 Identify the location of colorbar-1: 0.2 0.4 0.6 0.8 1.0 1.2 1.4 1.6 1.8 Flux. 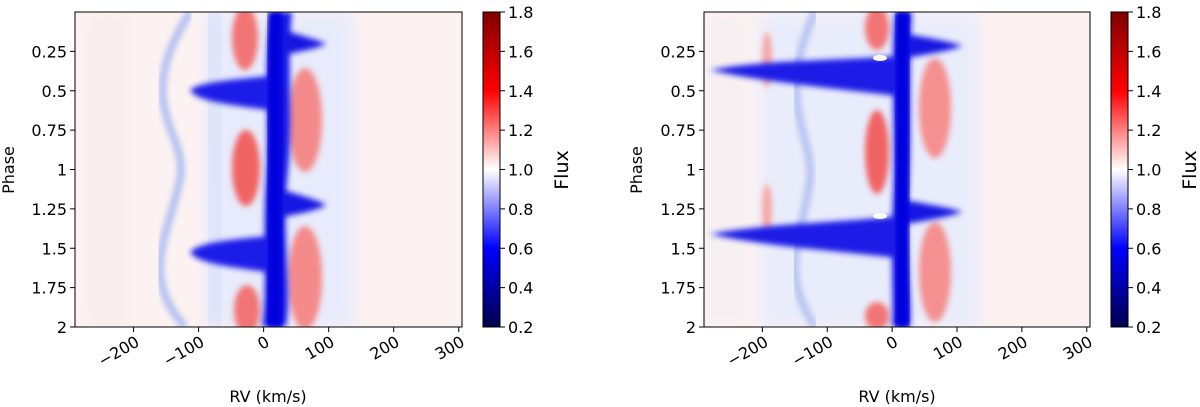
(527, 170).